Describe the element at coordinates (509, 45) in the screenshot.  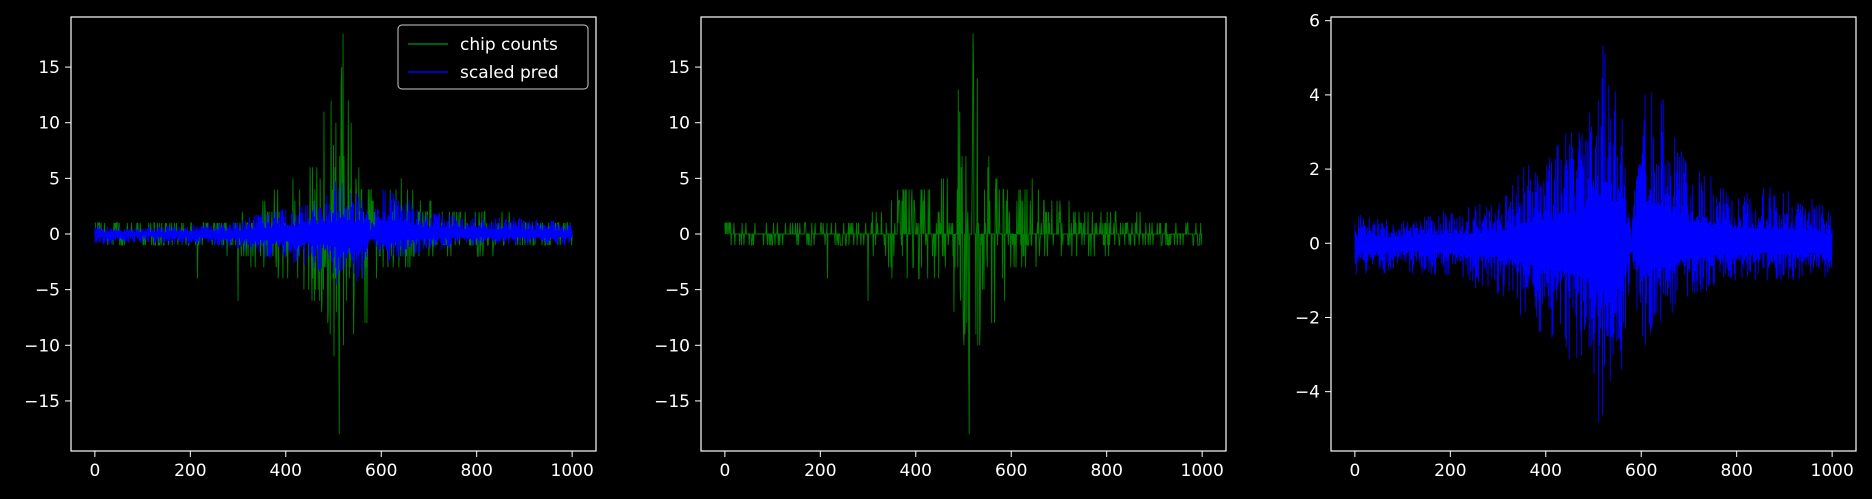
I see `legend-entry-label: chip counts` at that location.